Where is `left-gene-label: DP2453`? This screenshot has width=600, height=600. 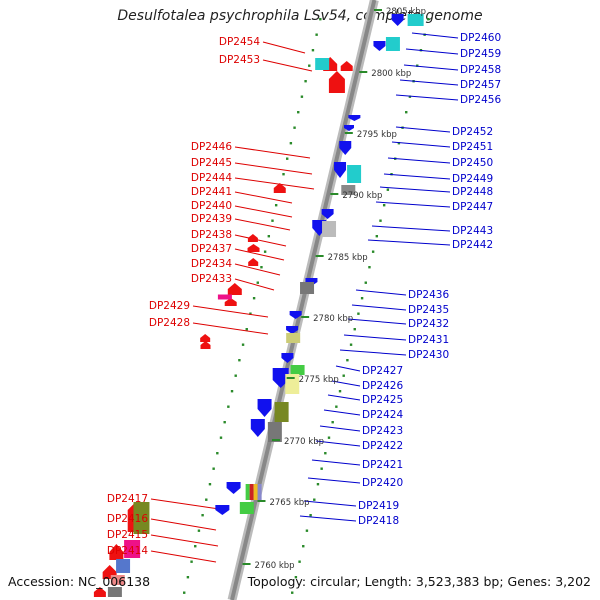 left-gene-label: DP2453 is located at coordinates (239, 60).